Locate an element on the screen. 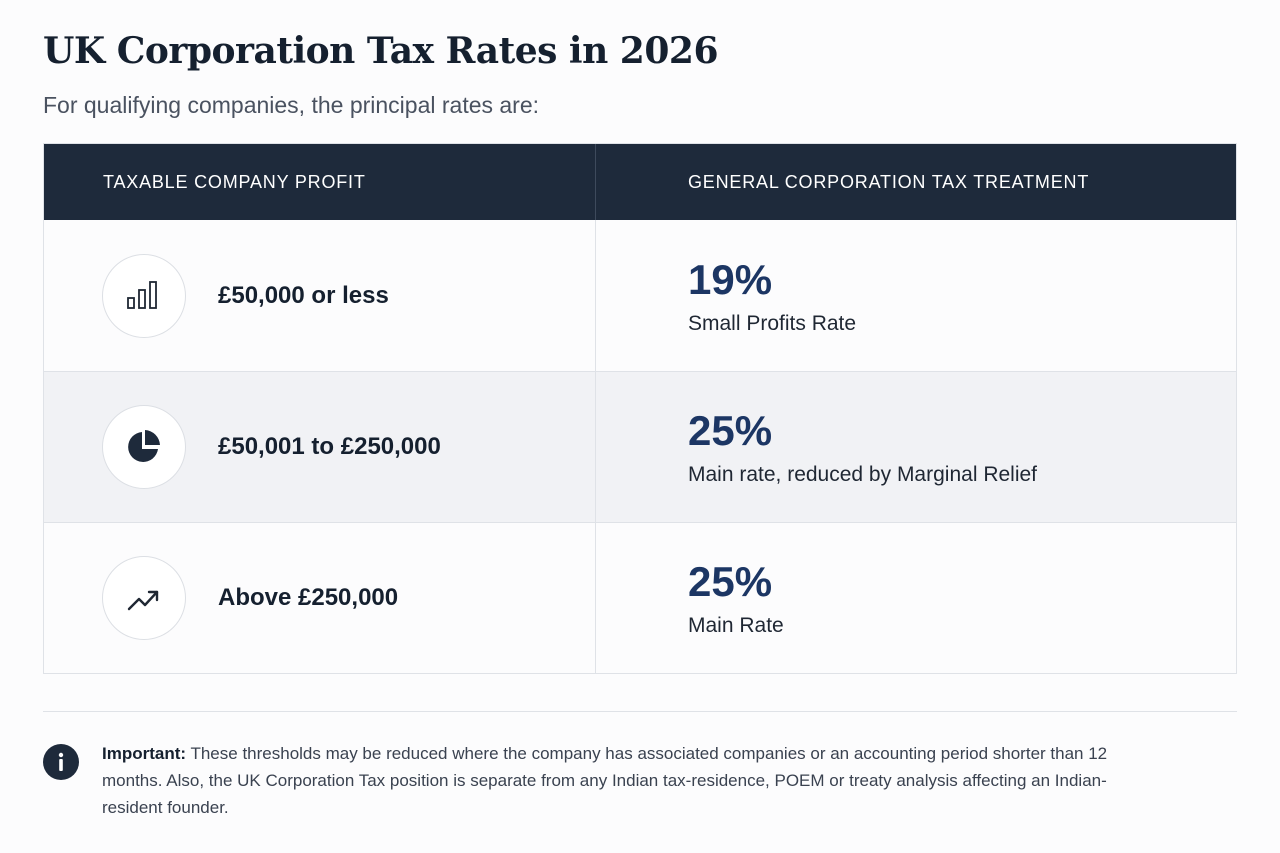 The width and height of the screenshot is (1280, 853). info-icon is located at coordinates (61, 762).